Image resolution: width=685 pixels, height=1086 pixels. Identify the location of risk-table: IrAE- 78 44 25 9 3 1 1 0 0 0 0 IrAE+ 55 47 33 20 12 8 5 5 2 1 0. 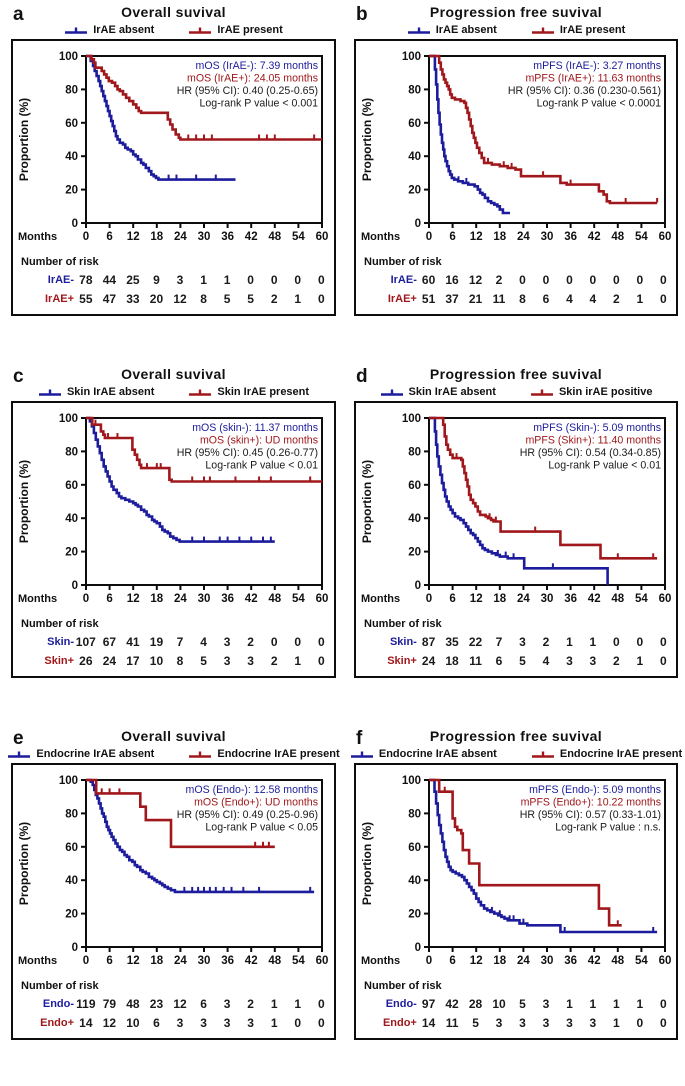
(173, 289).